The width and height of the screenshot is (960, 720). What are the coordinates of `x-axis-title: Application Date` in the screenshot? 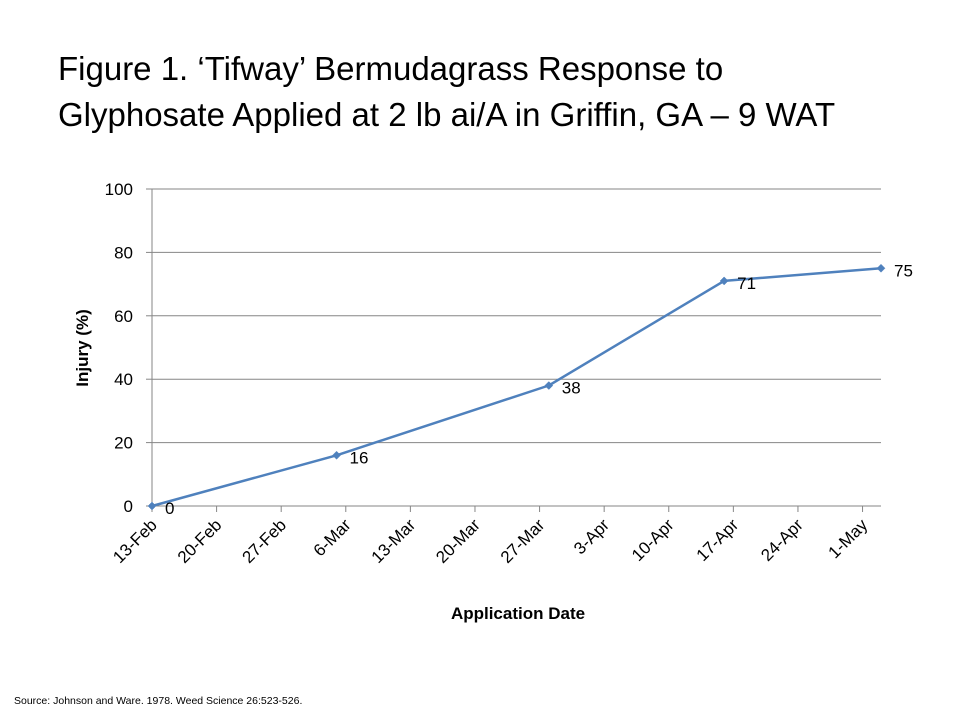 It's located at (518, 613).